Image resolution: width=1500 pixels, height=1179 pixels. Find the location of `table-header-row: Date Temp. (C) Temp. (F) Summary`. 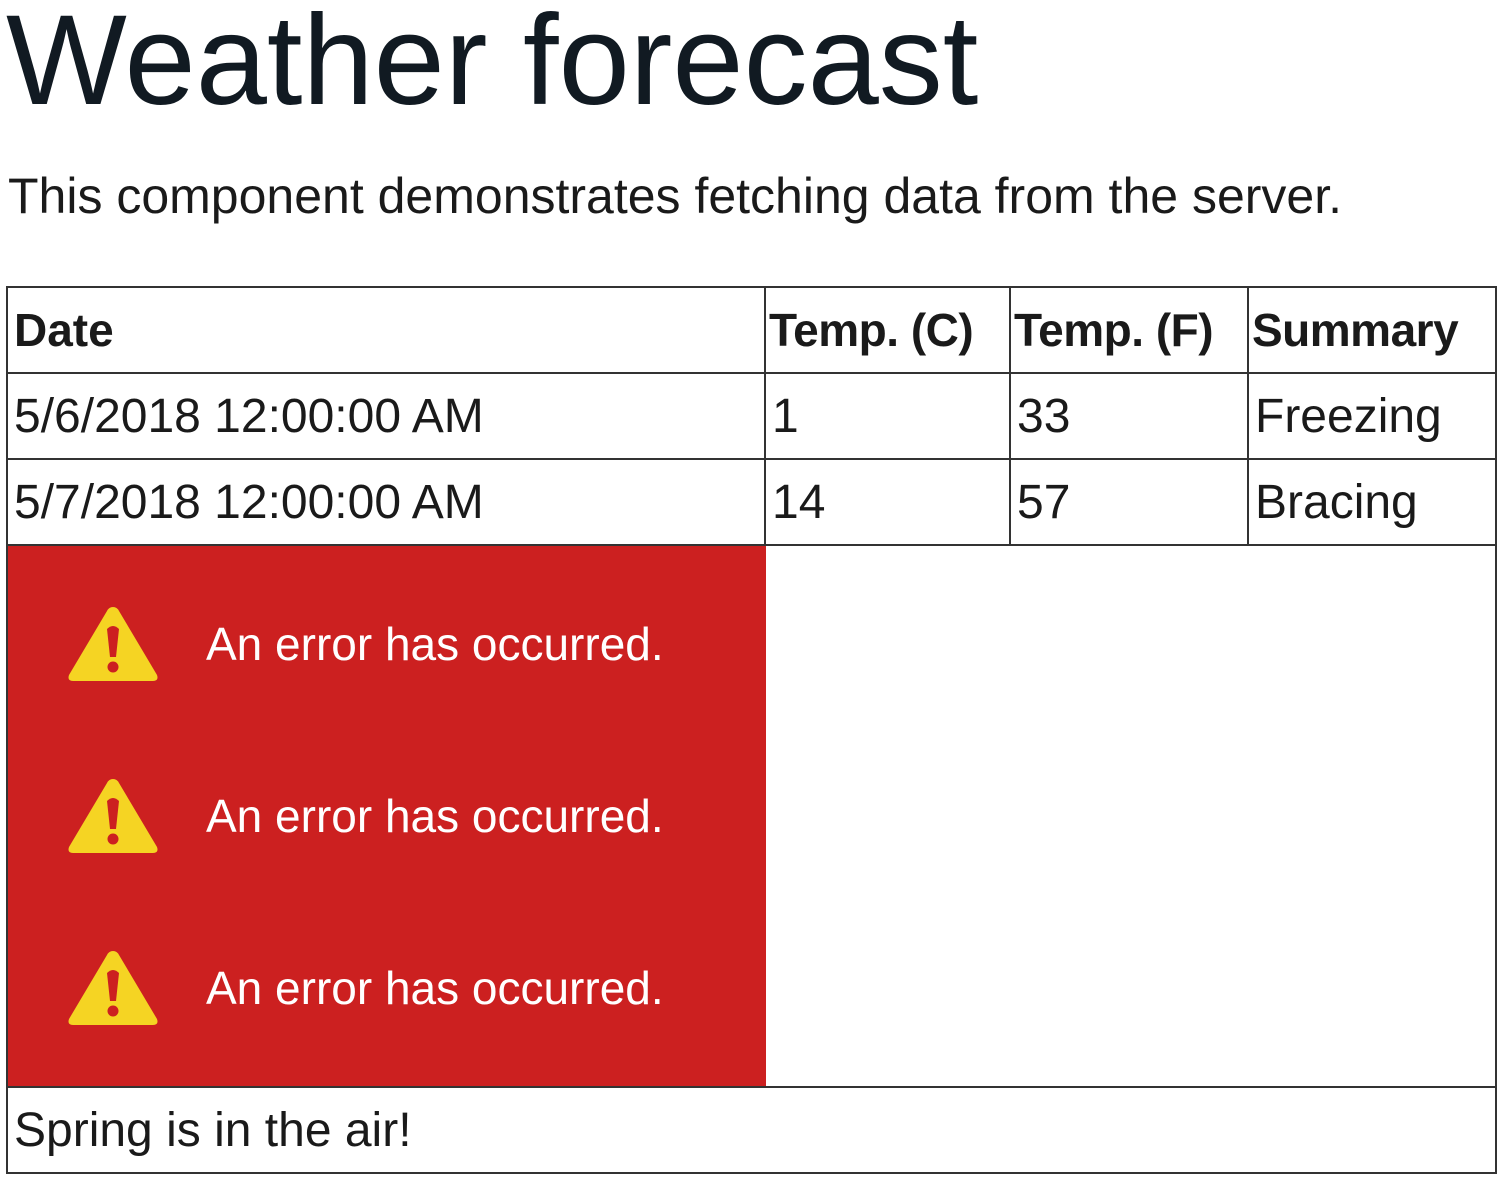

table-header-row: Date Temp. (C) Temp. (F) Summary is located at coordinates (751, 330).